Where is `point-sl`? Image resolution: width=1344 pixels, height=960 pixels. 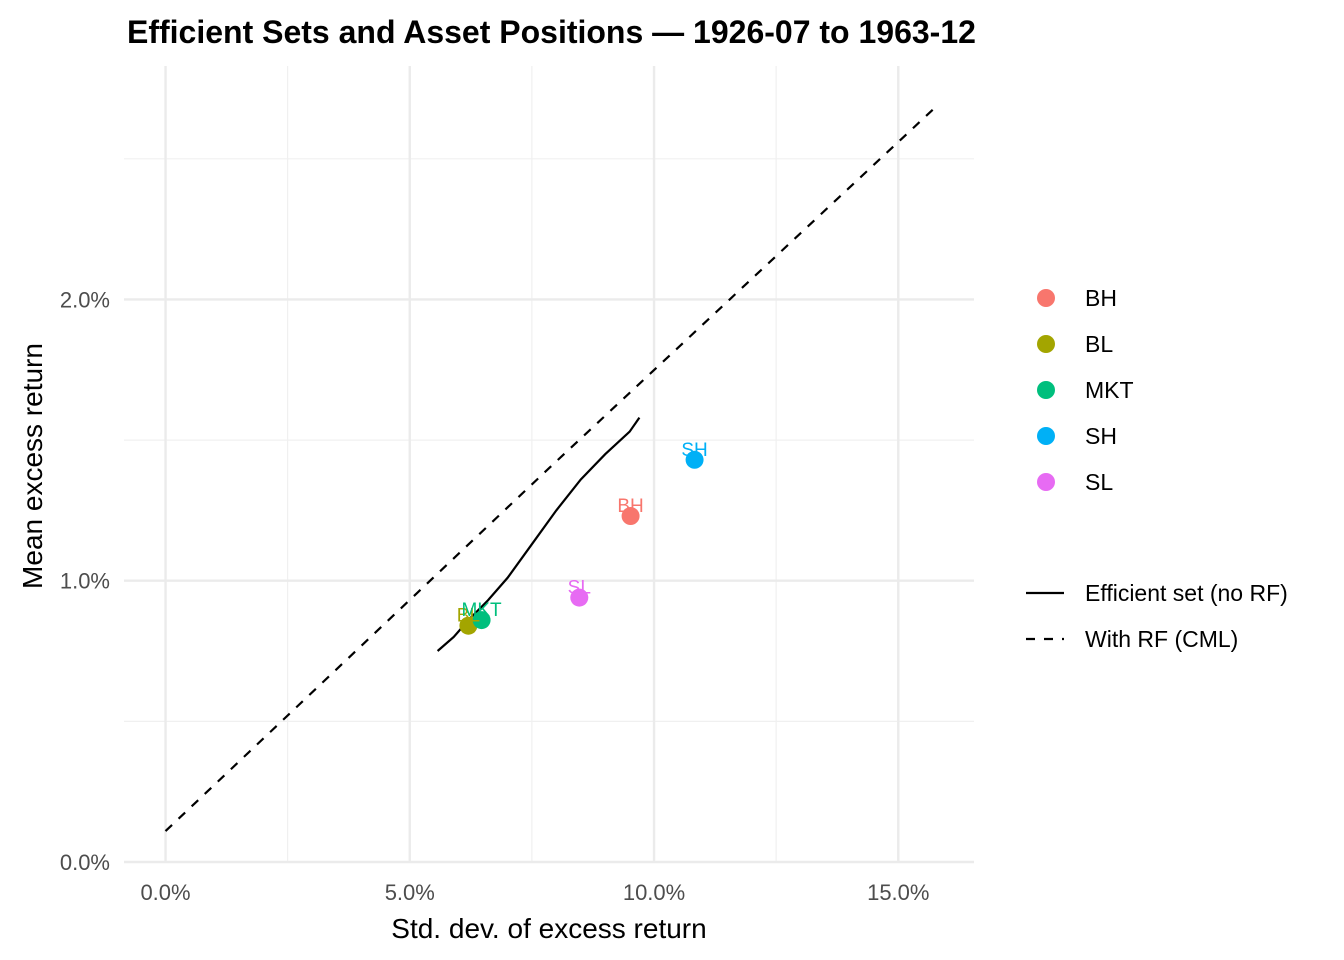 point-sl is located at coordinates (579, 597).